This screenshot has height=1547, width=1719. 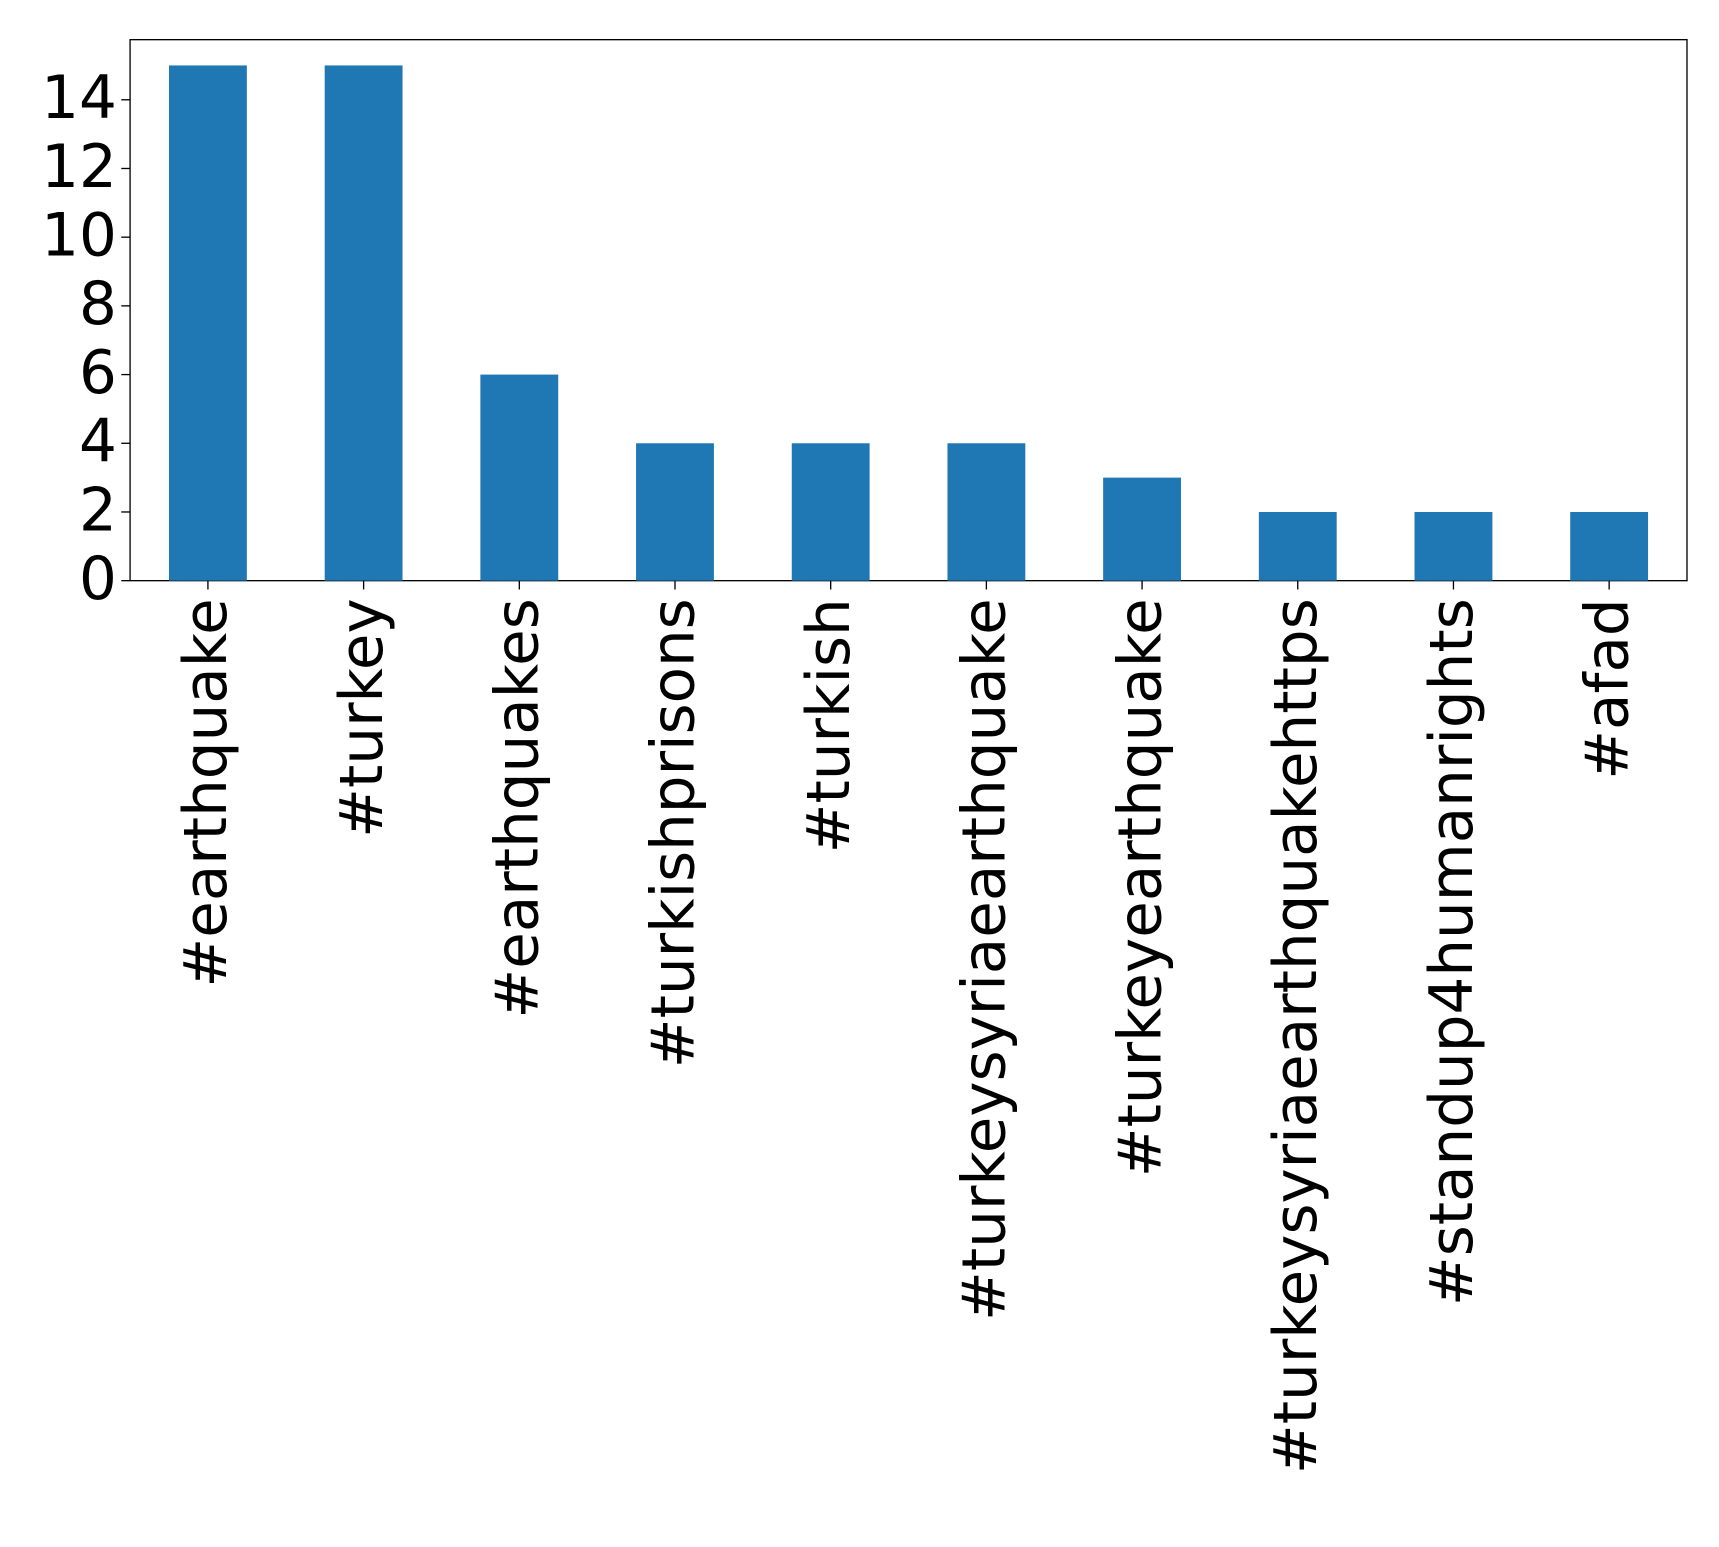 I want to click on y-tick-label: 12, so click(x=79, y=167).